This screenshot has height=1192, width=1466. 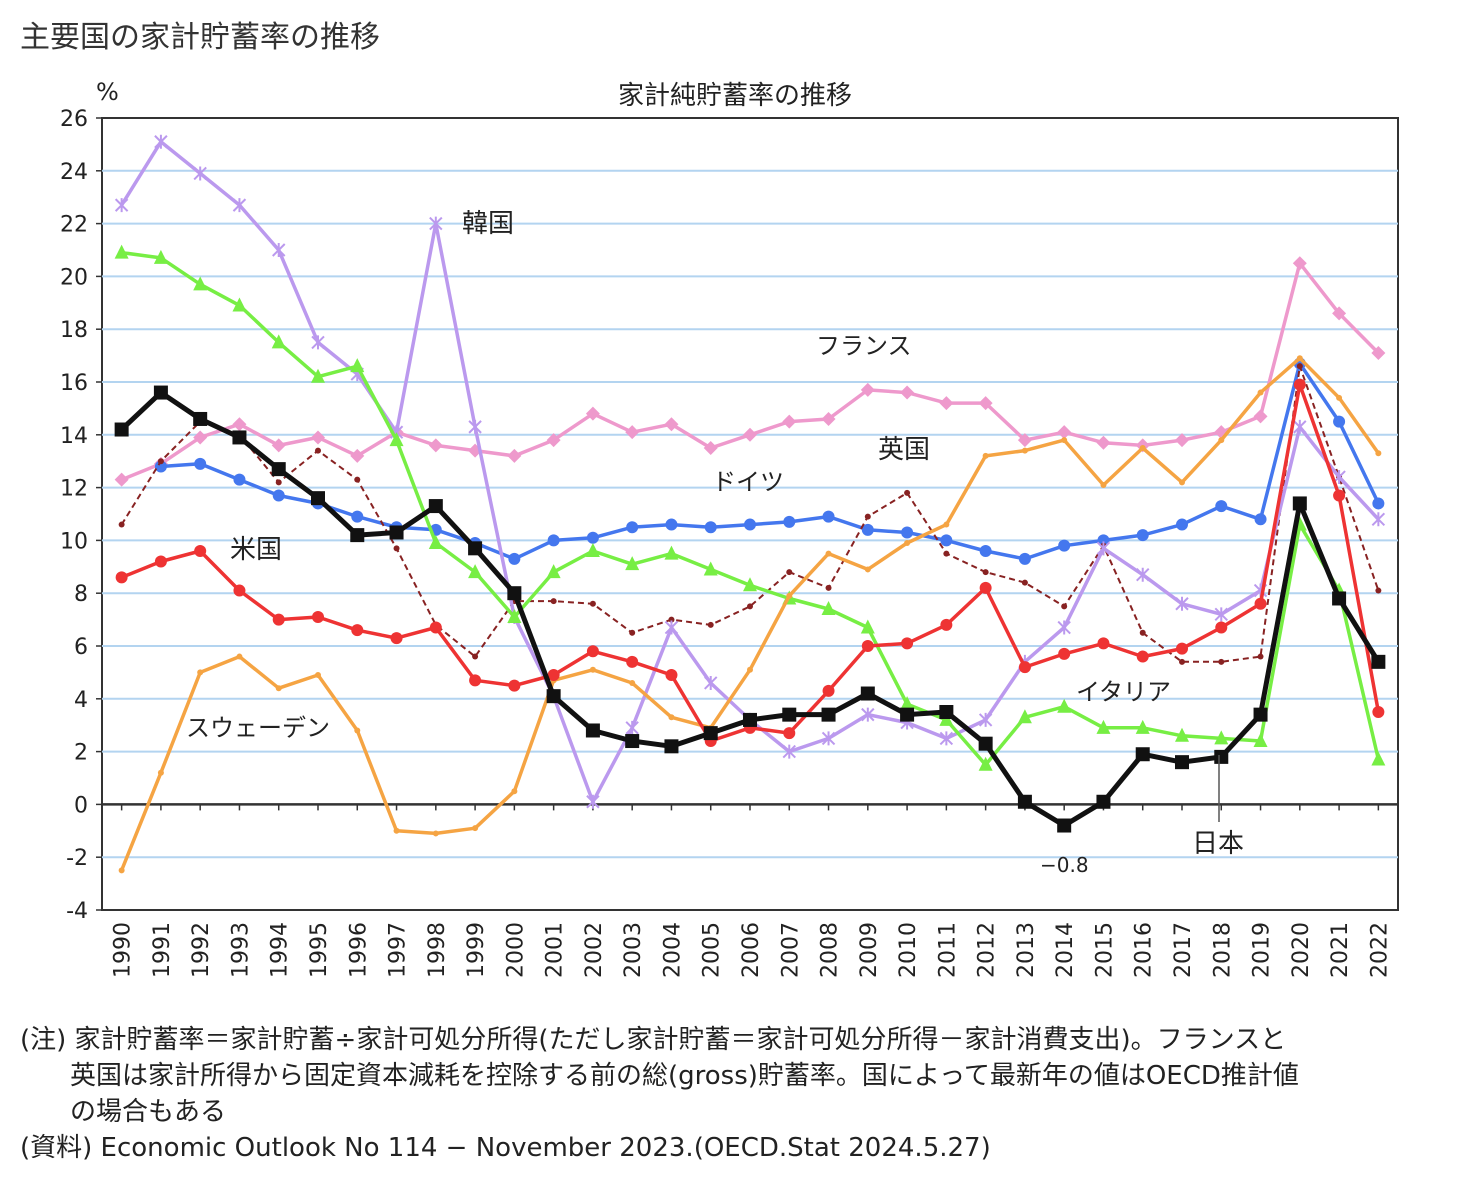 What do you see at coordinates (1379, 950) in the screenshot?
I see `x-tick-label: 2022` at bounding box center [1379, 950].